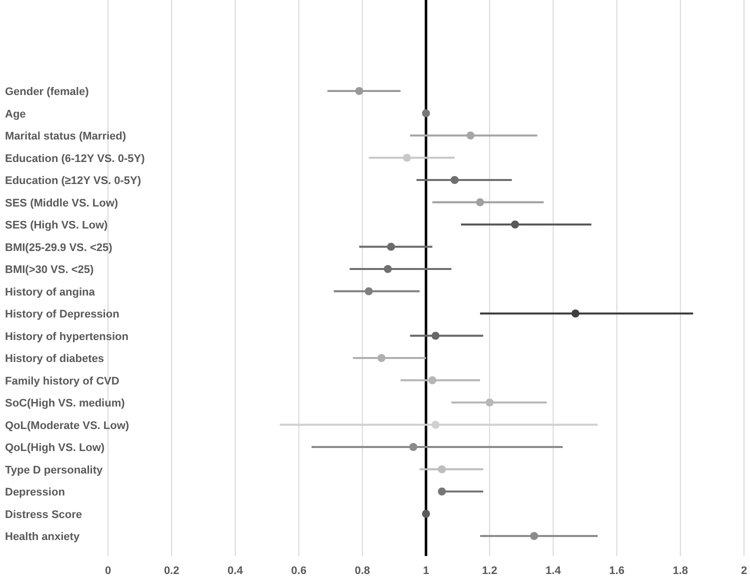 The image size is (750, 578). What do you see at coordinates (43, 514) in the screenshot?
I see `y-tick-label: Distress Score` at bounding box center [43, 514].